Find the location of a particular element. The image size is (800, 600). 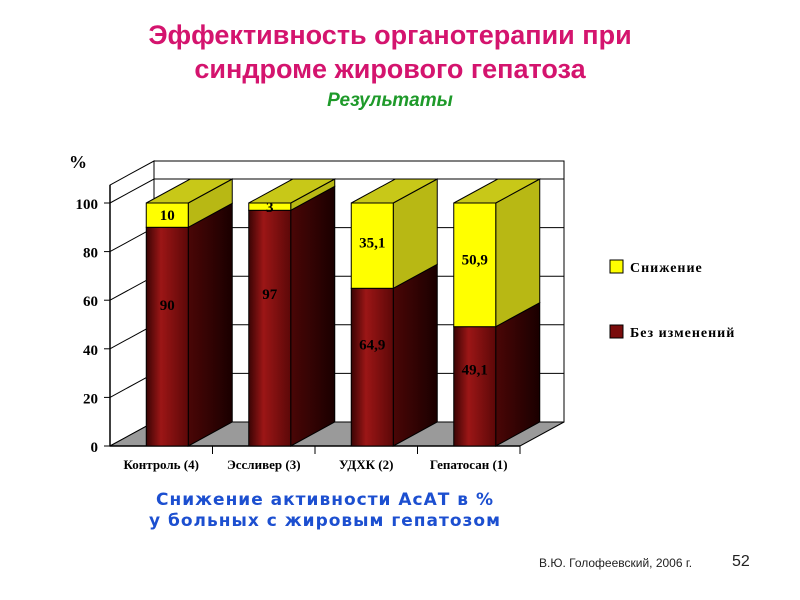

x-category-label: Контроль (4) is located at coordinates (161, 464).